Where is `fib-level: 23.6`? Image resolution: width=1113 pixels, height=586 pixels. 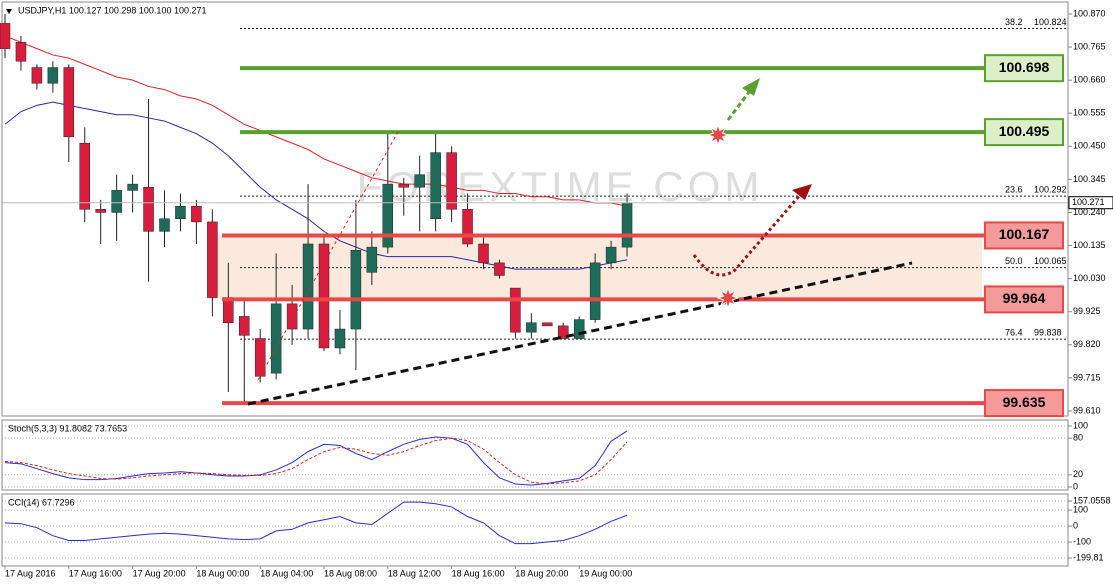
fib-level: 23.6 is located at coordinates (1014, 189).